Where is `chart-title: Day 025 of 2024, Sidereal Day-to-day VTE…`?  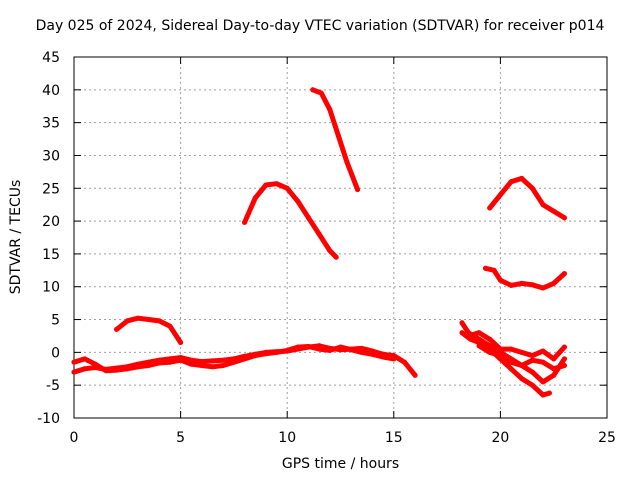
chart-title: Day 025 of 2024, Sidereal Day-to-day VTE… is located at coordinates (320, 26).